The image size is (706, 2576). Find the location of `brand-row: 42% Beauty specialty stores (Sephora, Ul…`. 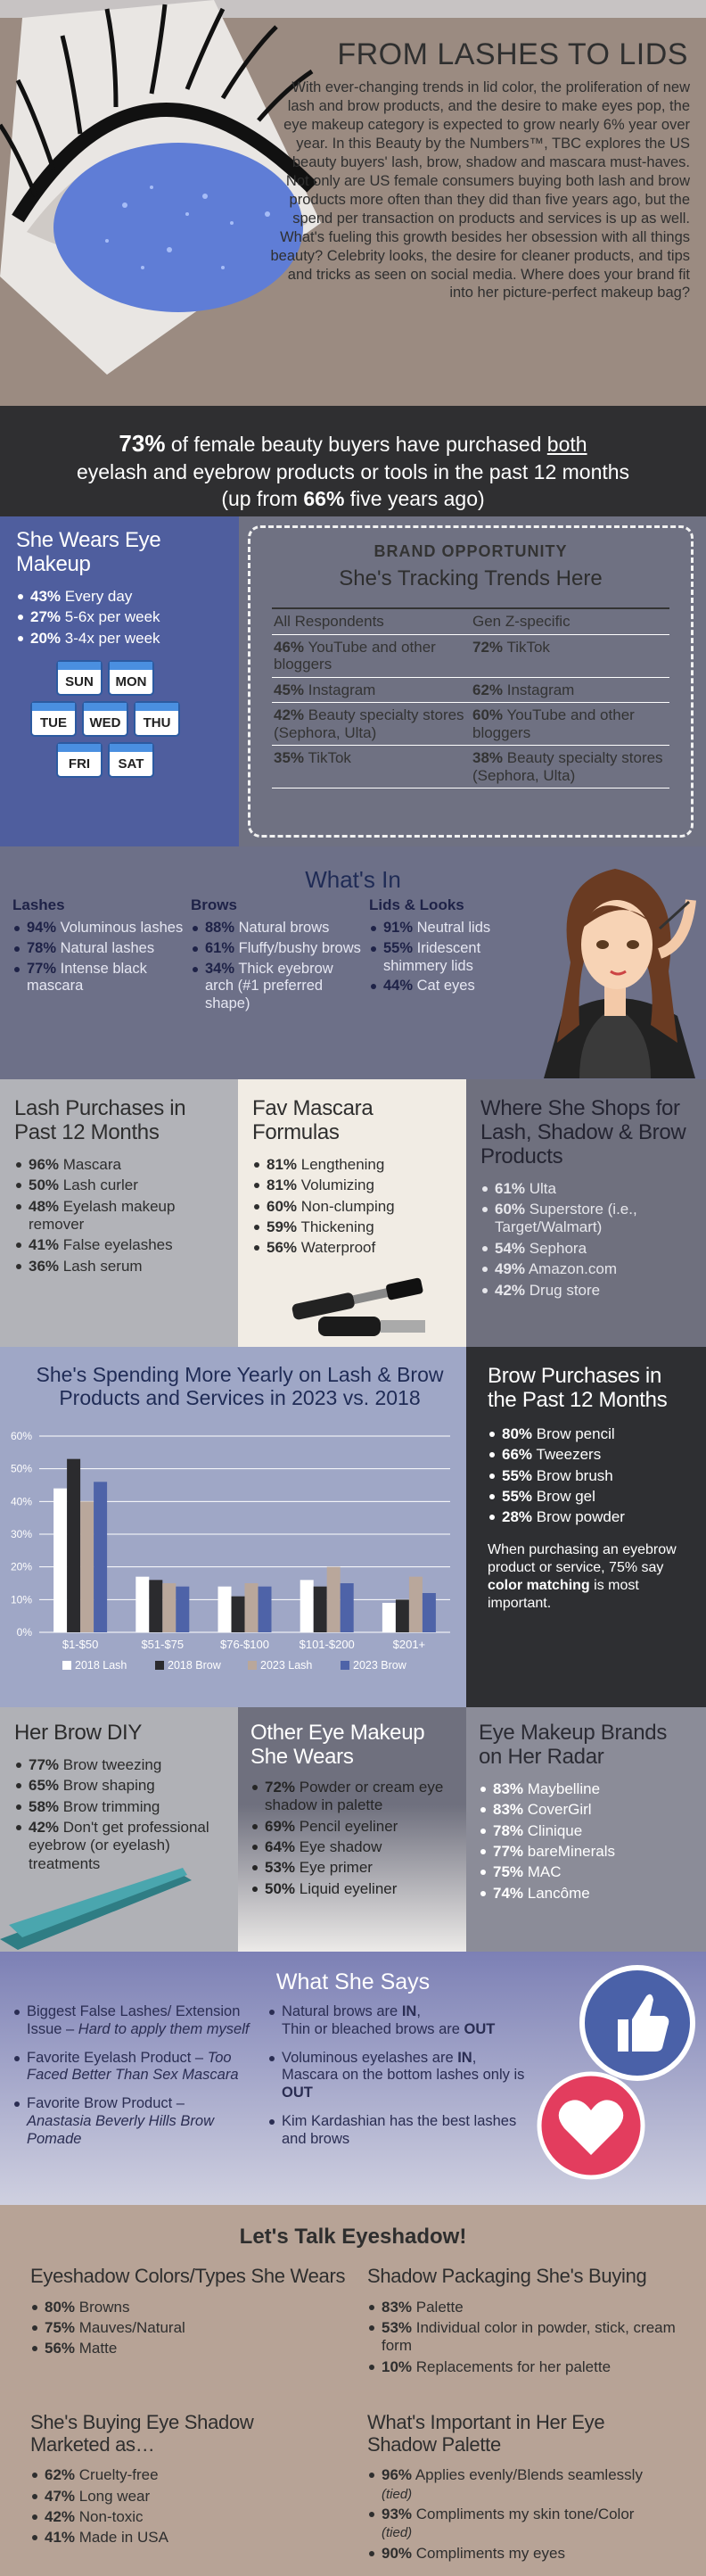

brand-row: 42% Beauty specialty stores (Sephora, Ul… is located at coordinates (470, 724).